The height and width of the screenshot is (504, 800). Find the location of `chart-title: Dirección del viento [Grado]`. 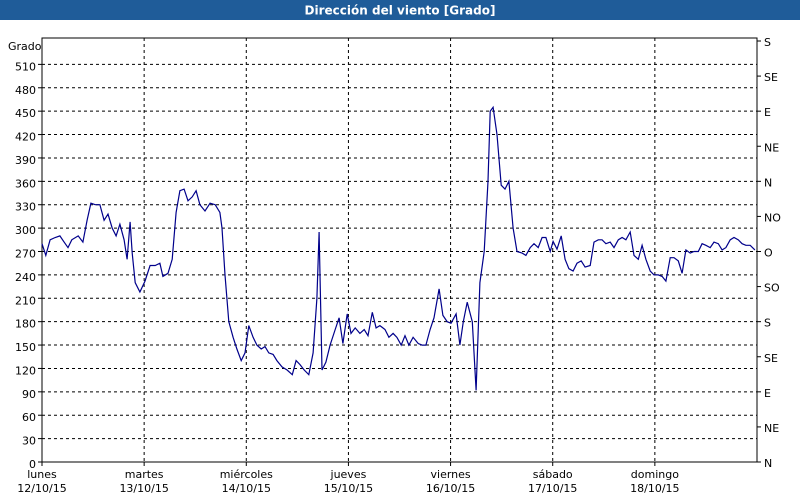

chart-title: Dirección del viento [Grado] is located at coordinates (400, 11).